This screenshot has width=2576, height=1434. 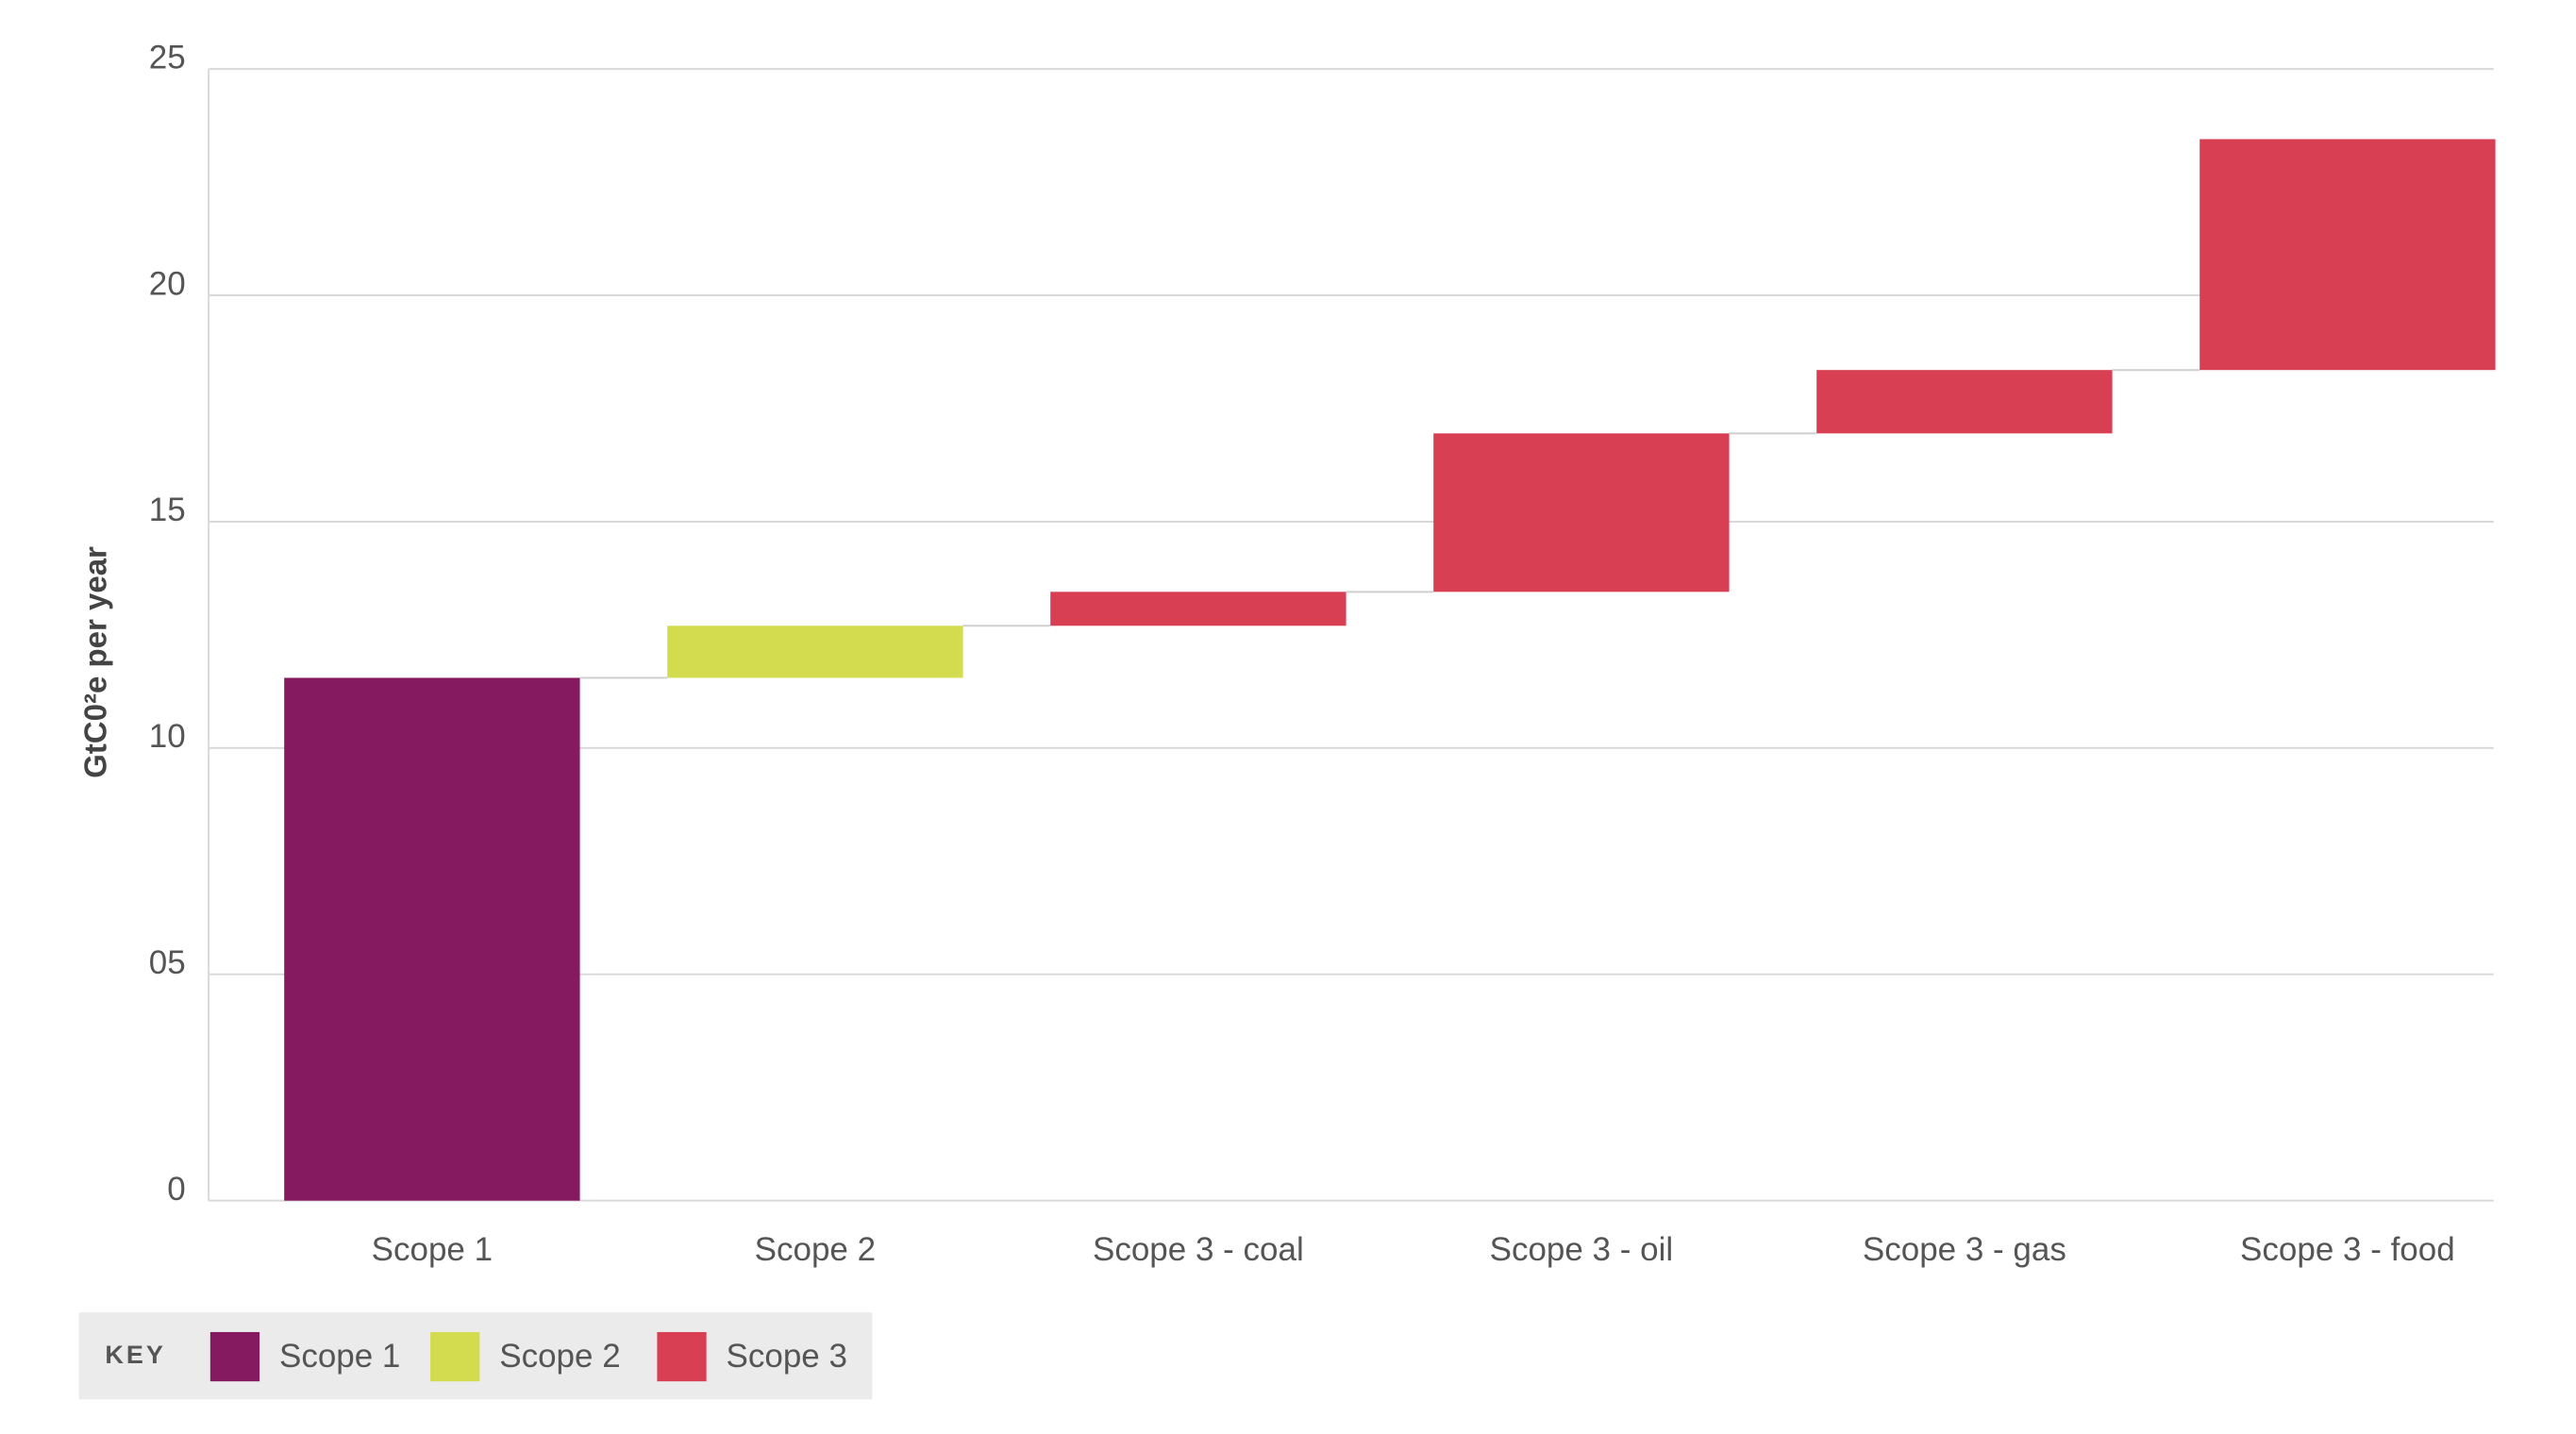 What do you see at coordinates (167, 963) in the screenshot?
I see `y-tick-label: 05` at bounding box center [167, 963].